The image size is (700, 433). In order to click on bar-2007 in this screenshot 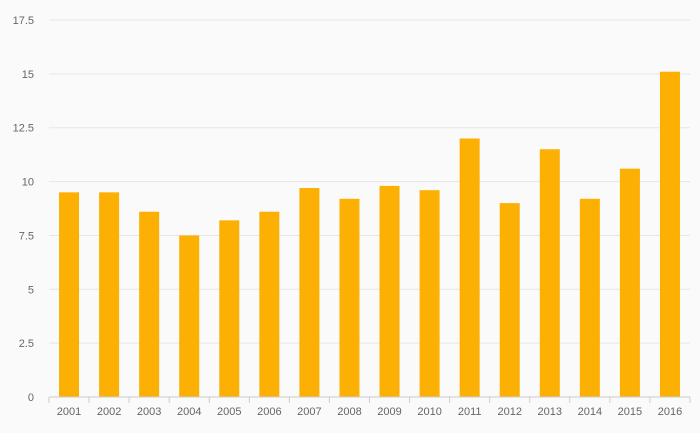, I will do `click(309, 292)`.